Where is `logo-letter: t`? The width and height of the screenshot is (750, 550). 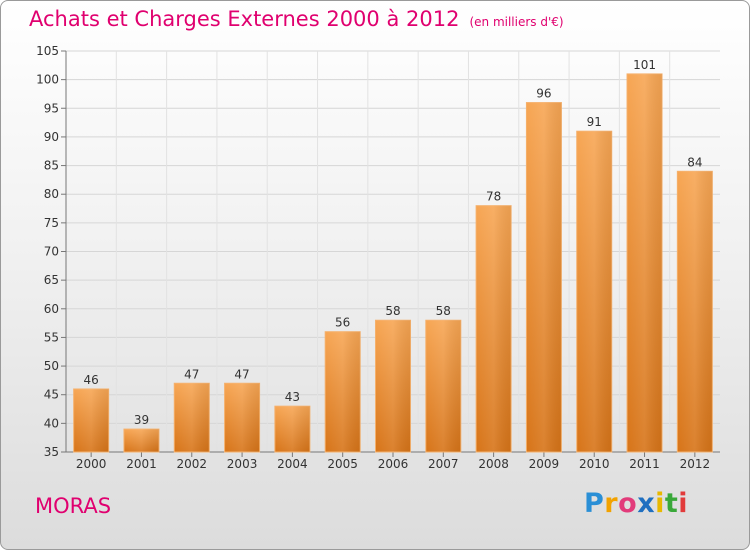
logo-letter: t is located at coordinates (671, 503).